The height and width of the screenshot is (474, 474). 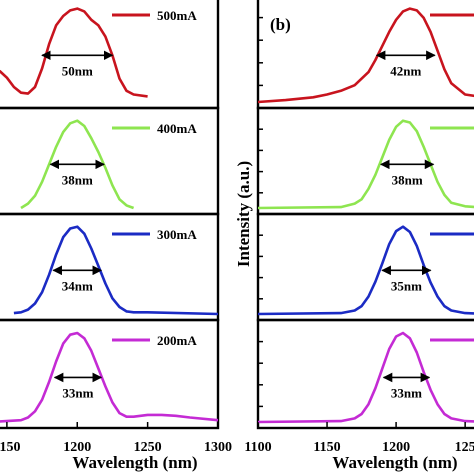 I want to click on fwhm-label: 35nm, so click(x=406, y=285).